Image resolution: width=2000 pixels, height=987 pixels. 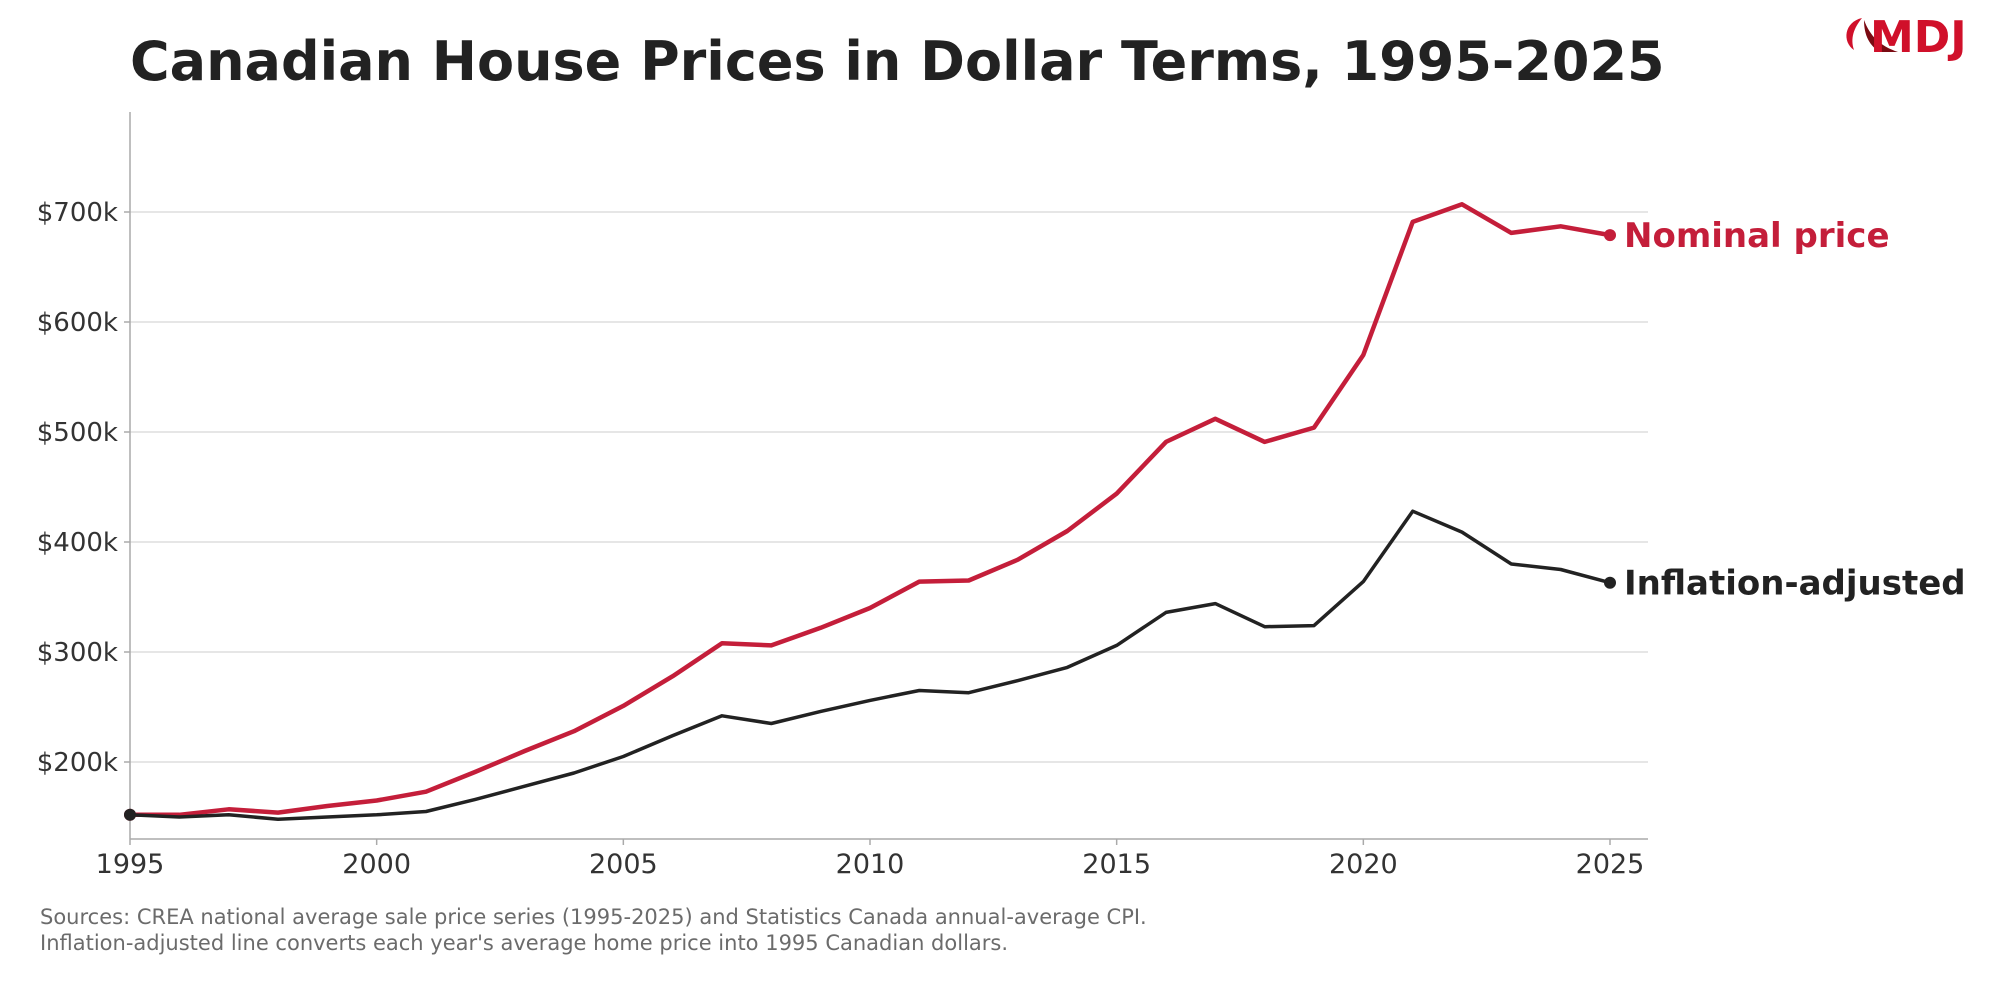 What do you see at coordinates (1116, 864) in the screenshot?
I see `x-tick-label: 2015` at bounding box center [1116, 864].